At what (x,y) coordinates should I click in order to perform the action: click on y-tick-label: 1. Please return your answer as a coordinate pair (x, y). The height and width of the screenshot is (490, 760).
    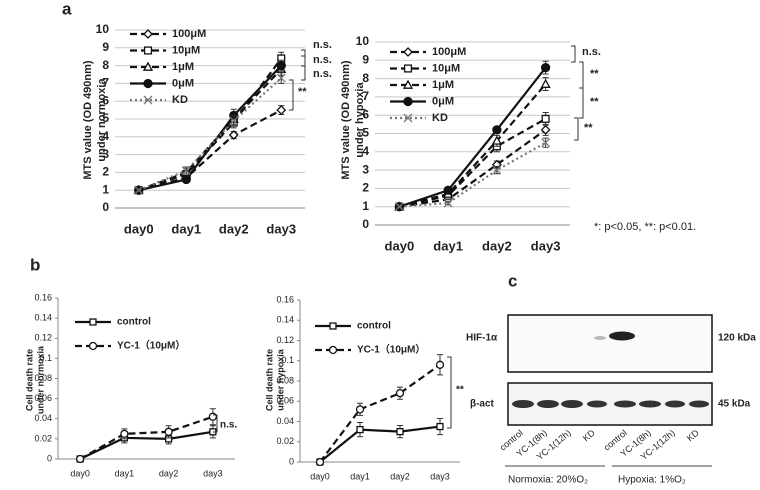
    Looking at the image, I should click on (105, 189).